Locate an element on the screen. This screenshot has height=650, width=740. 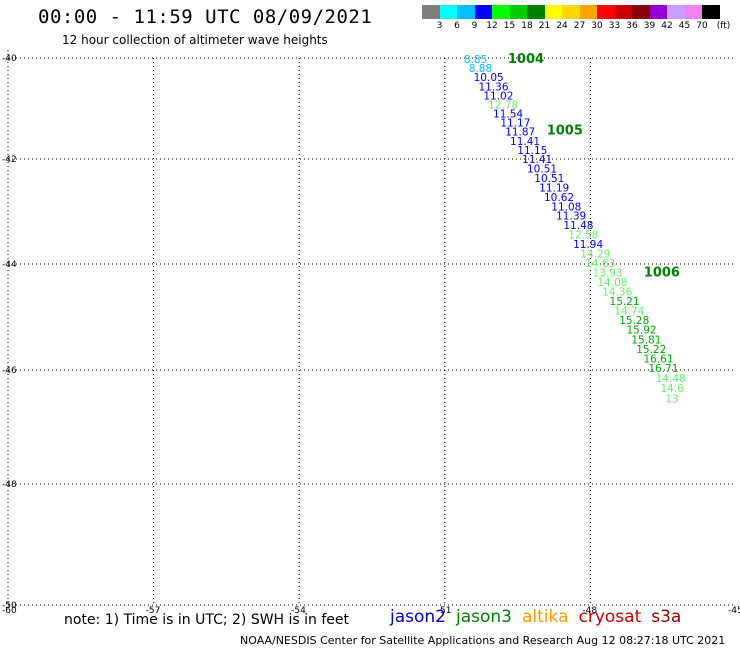
satellite-legend: jason2 jason3 altika cryosat s3a is located at coordinates (540, 617).